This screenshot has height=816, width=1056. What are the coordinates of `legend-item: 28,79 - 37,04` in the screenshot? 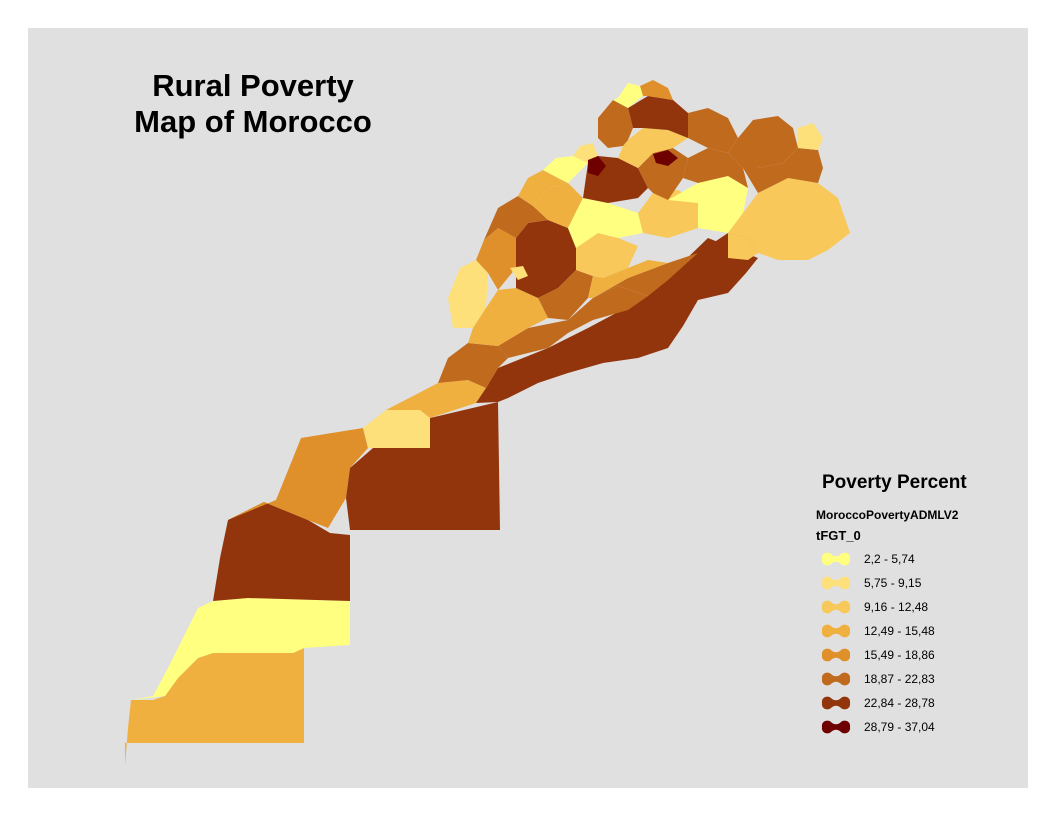 It's located at (916, 727).